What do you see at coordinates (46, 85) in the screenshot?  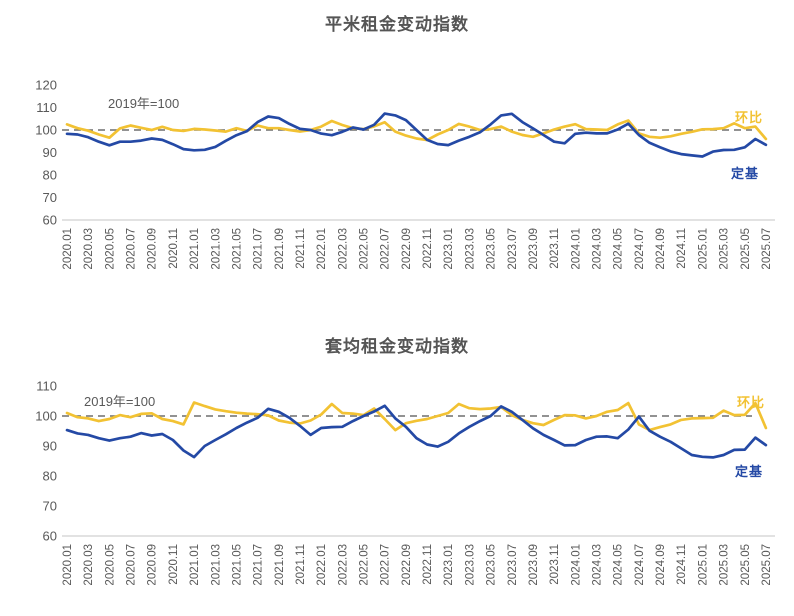 I see `y-tick-label: 120` at bounding box center [46, 85].